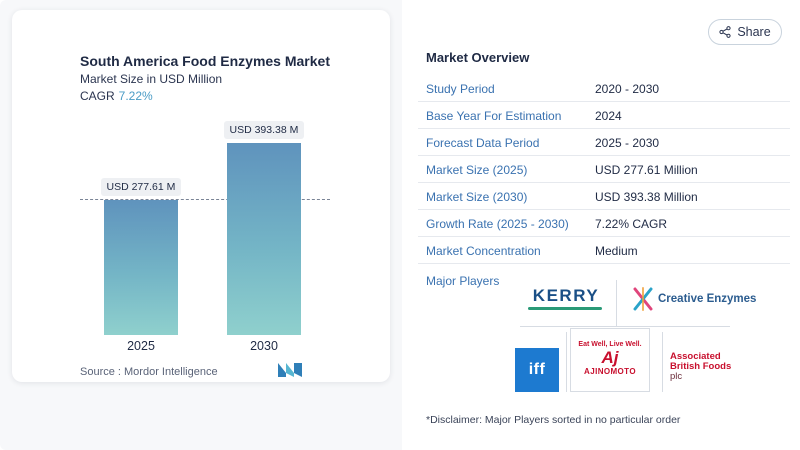 The height and width of the screenshot is (450, 800). What do you see at coordinates (565, 308) in the screenshot?
I see `kerry-swoosh` at bounding box center [565, 308].